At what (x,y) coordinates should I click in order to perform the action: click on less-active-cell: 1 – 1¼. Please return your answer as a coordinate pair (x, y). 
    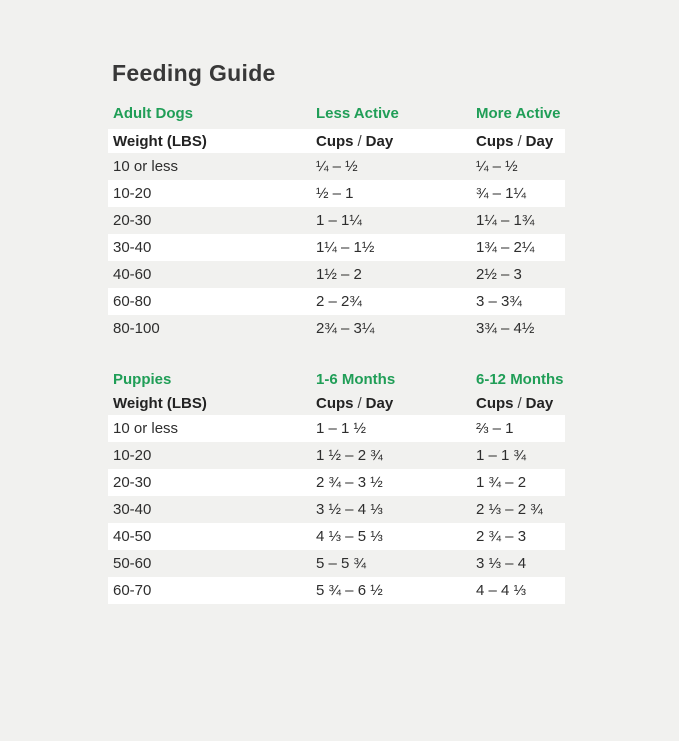
    Looking at the image, I should click on (339, 220).